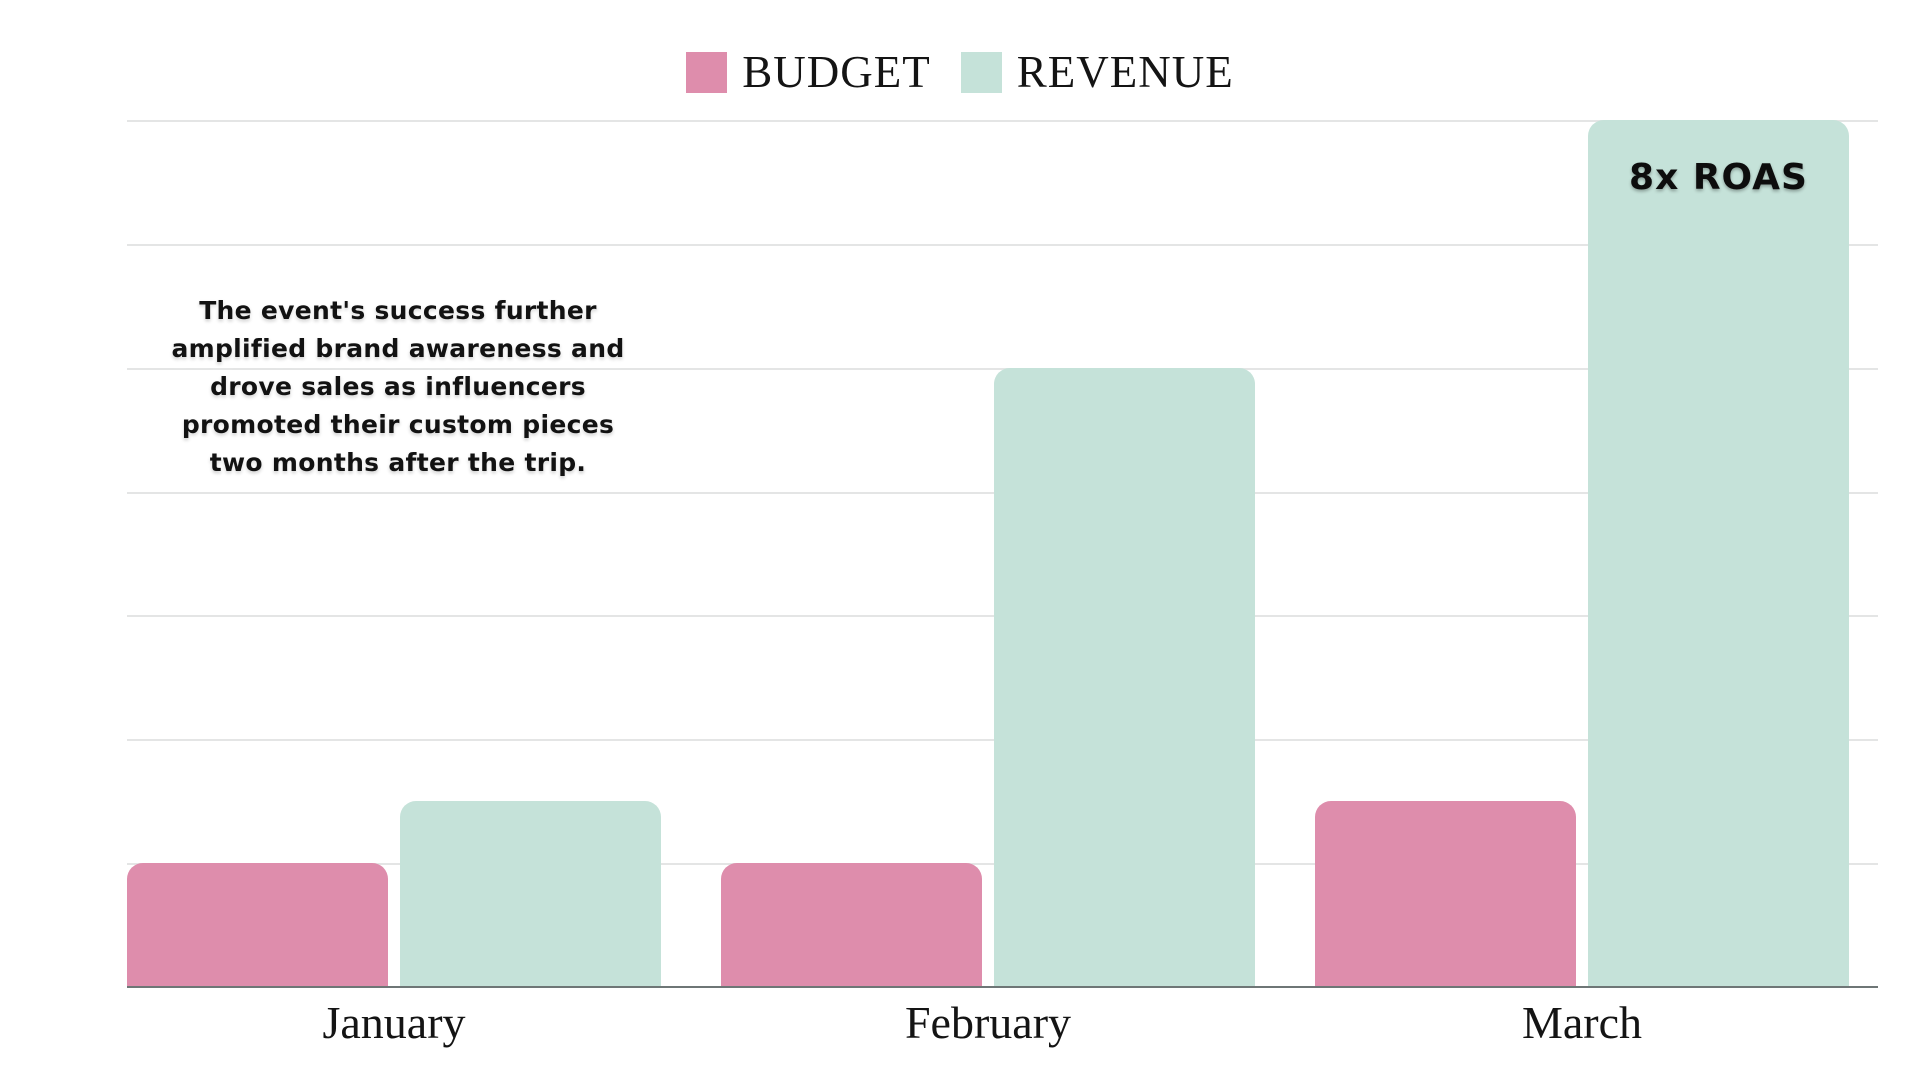 Image resolution: width=1920 pixels, height=1080 pixels. Describe the element at coordinates (988, 1022) in the screenshot. I see `x-axis-label-february: February` at that location.